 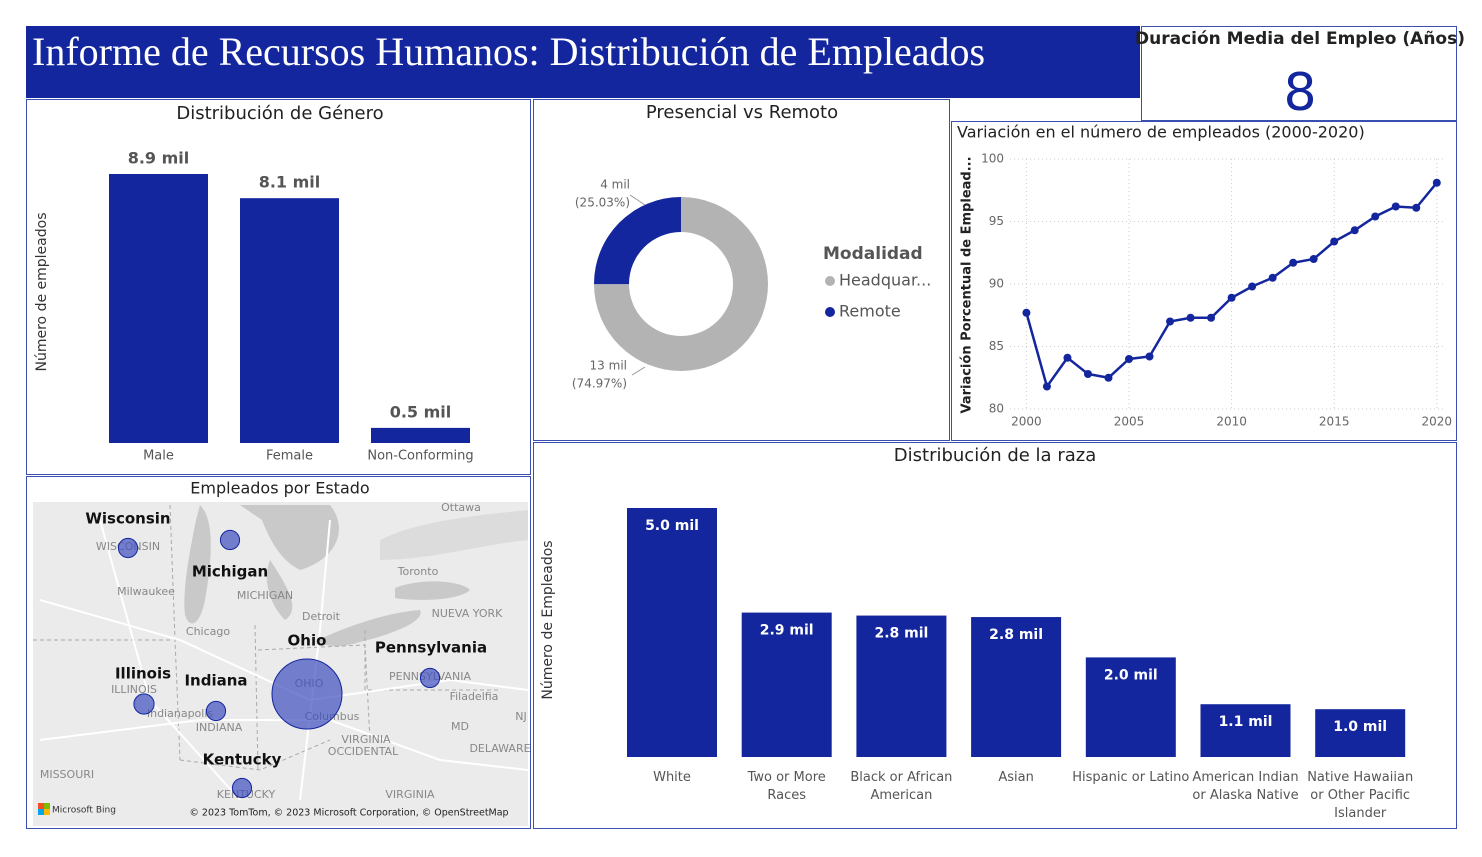 What do you see at coordinates (460, 726) in the screenshot?
I see `place-label: MD` at bounding box center [460, 726].